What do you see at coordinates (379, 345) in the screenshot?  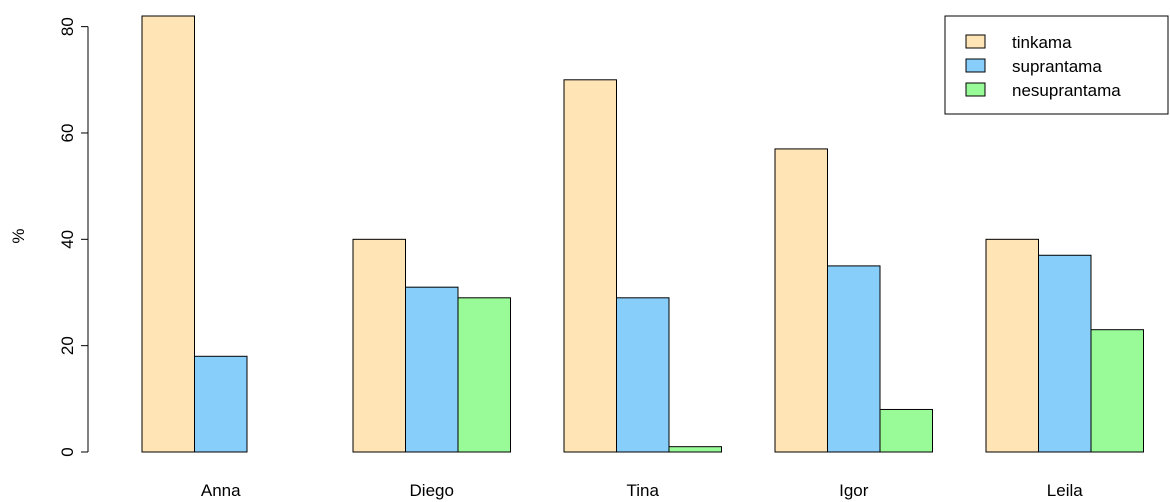 I see `bar-tinkama-diego` at bounding box center [379, 345].